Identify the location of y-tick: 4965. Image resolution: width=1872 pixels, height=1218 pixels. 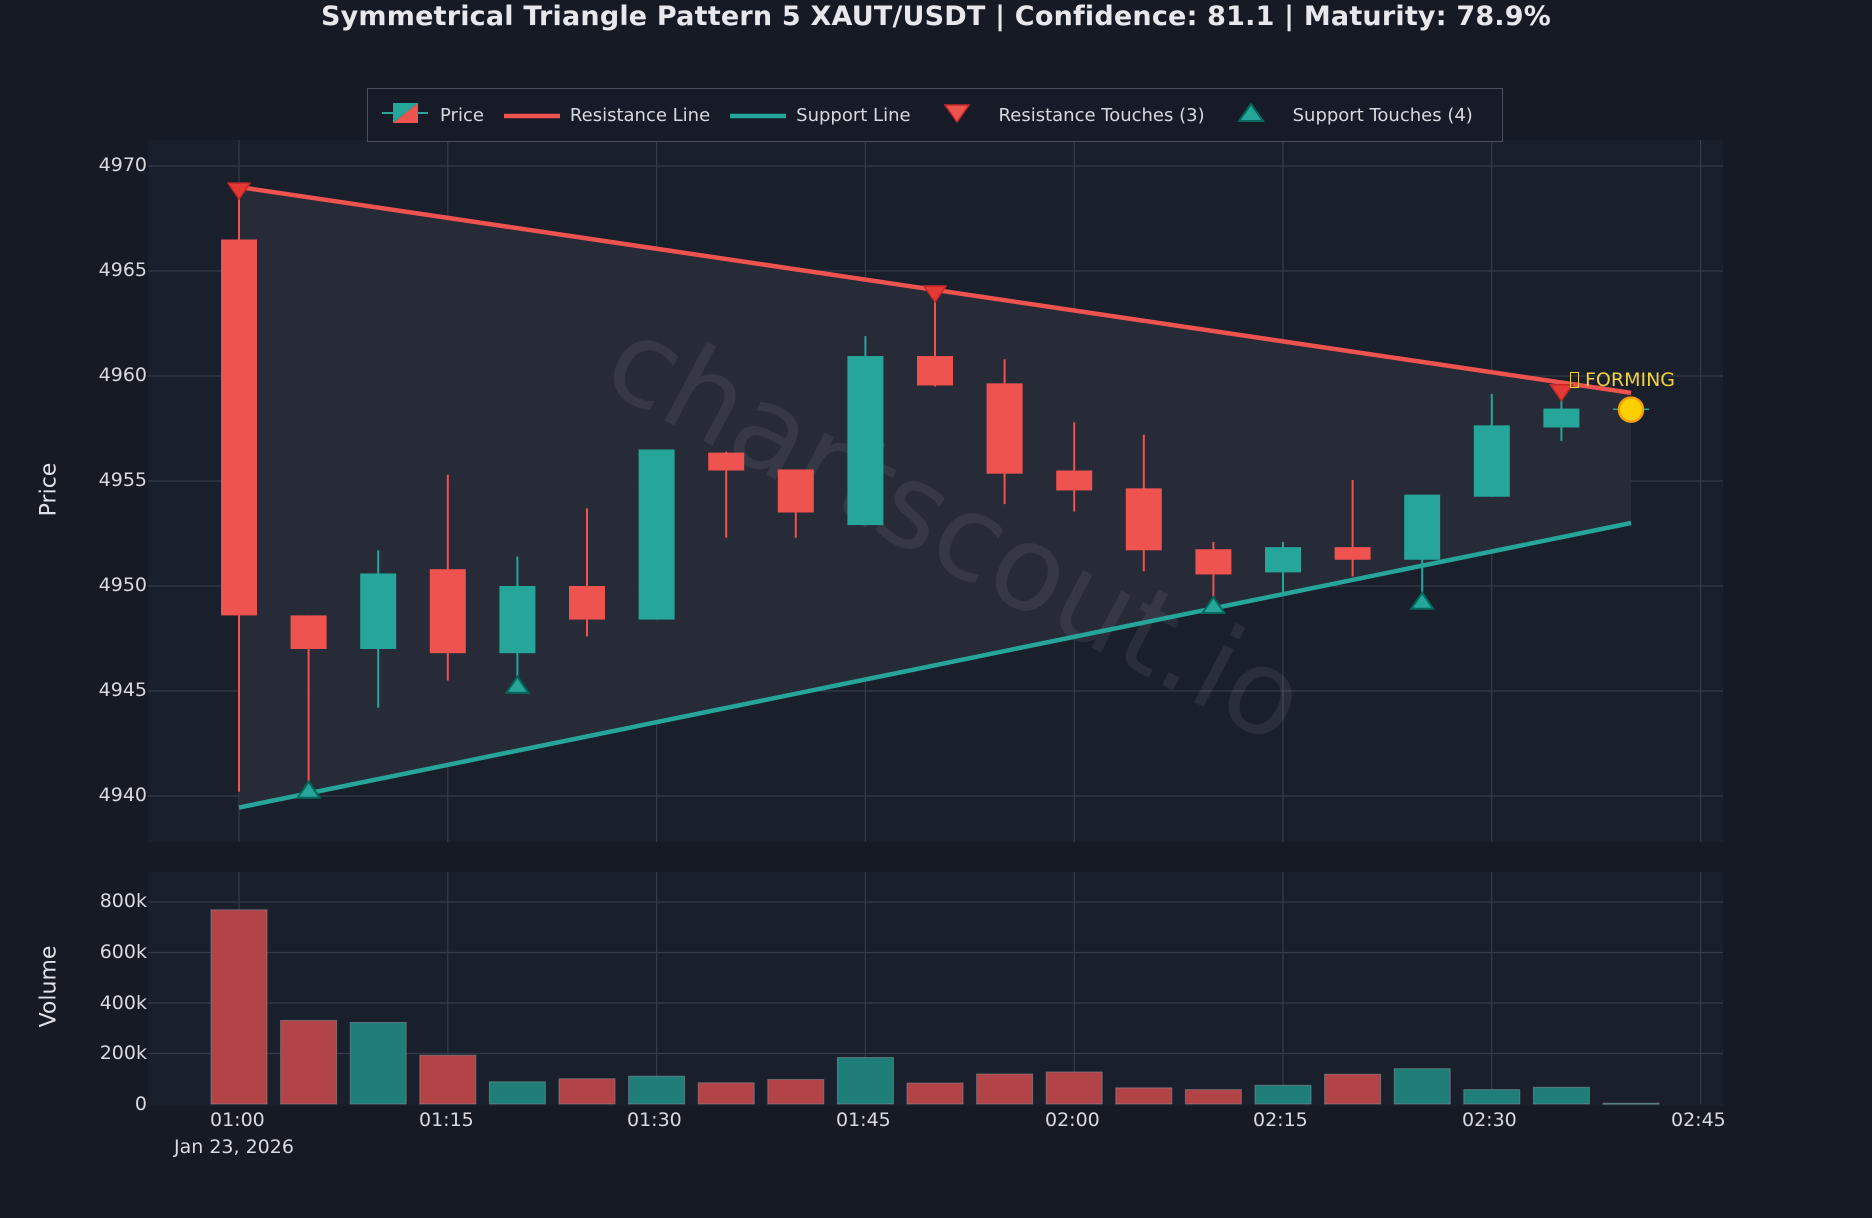
(122, 270).